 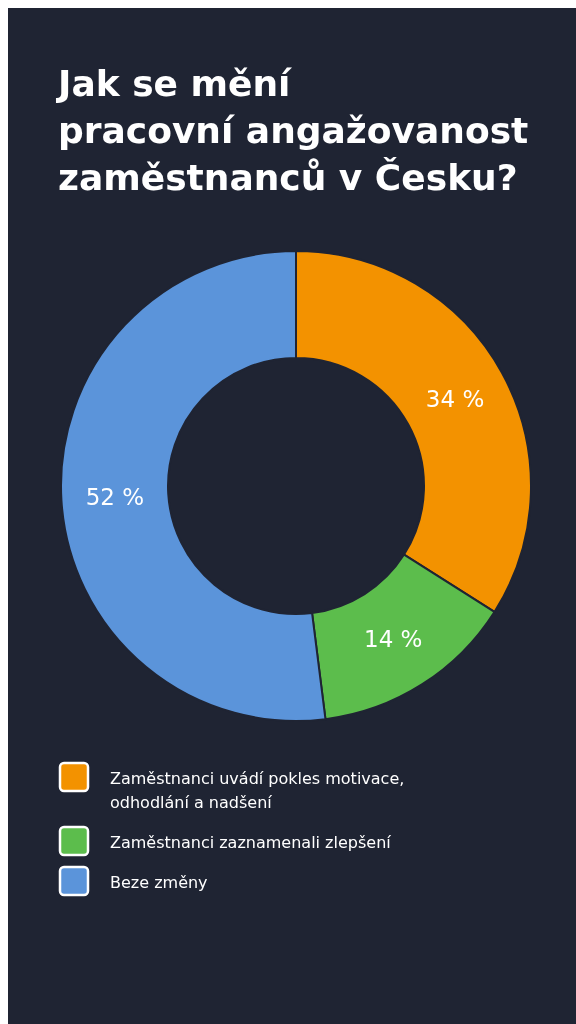 I want to click on data-label: 52 %, so click(x=115, y=497).